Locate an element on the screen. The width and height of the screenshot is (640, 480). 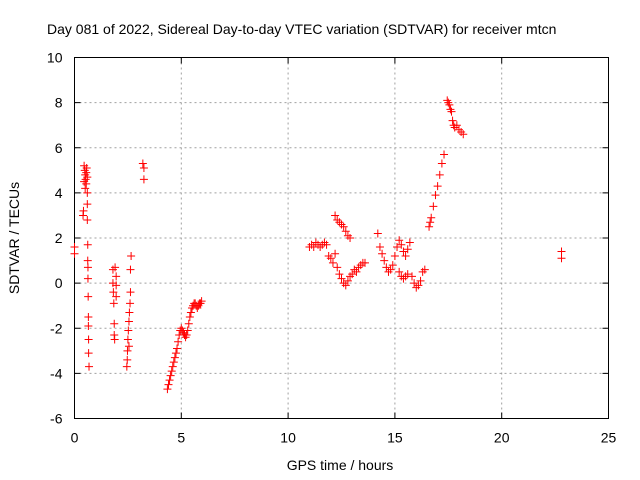
y-tick-label: 2 is located at coordinates (59, 238).